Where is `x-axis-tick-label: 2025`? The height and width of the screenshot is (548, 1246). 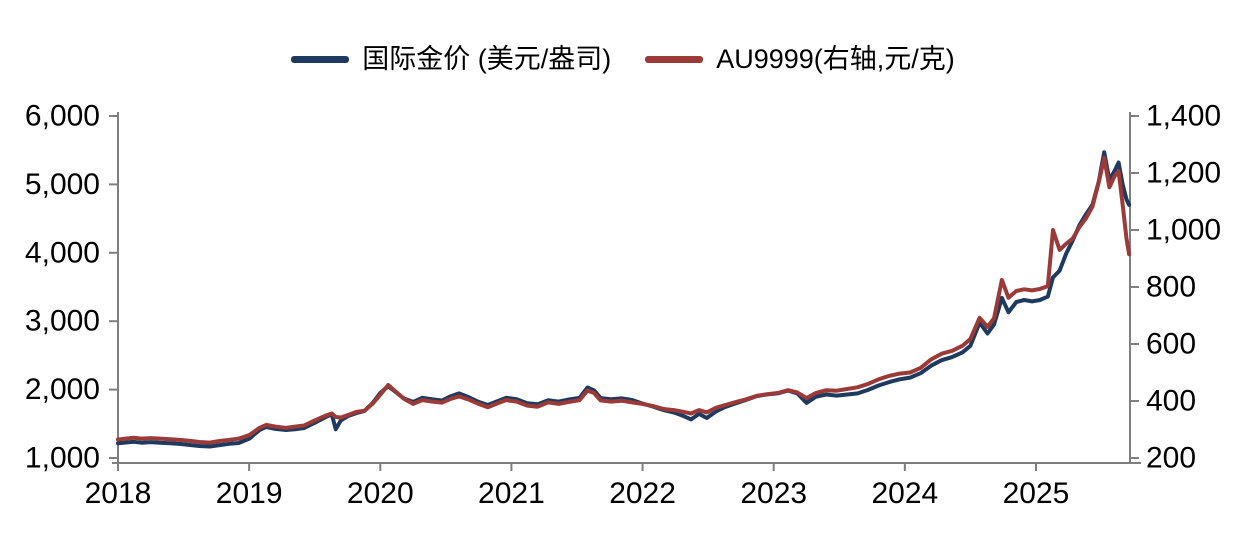 x-axis-tick-label: 2025 is located at coordinates (1036, 493).